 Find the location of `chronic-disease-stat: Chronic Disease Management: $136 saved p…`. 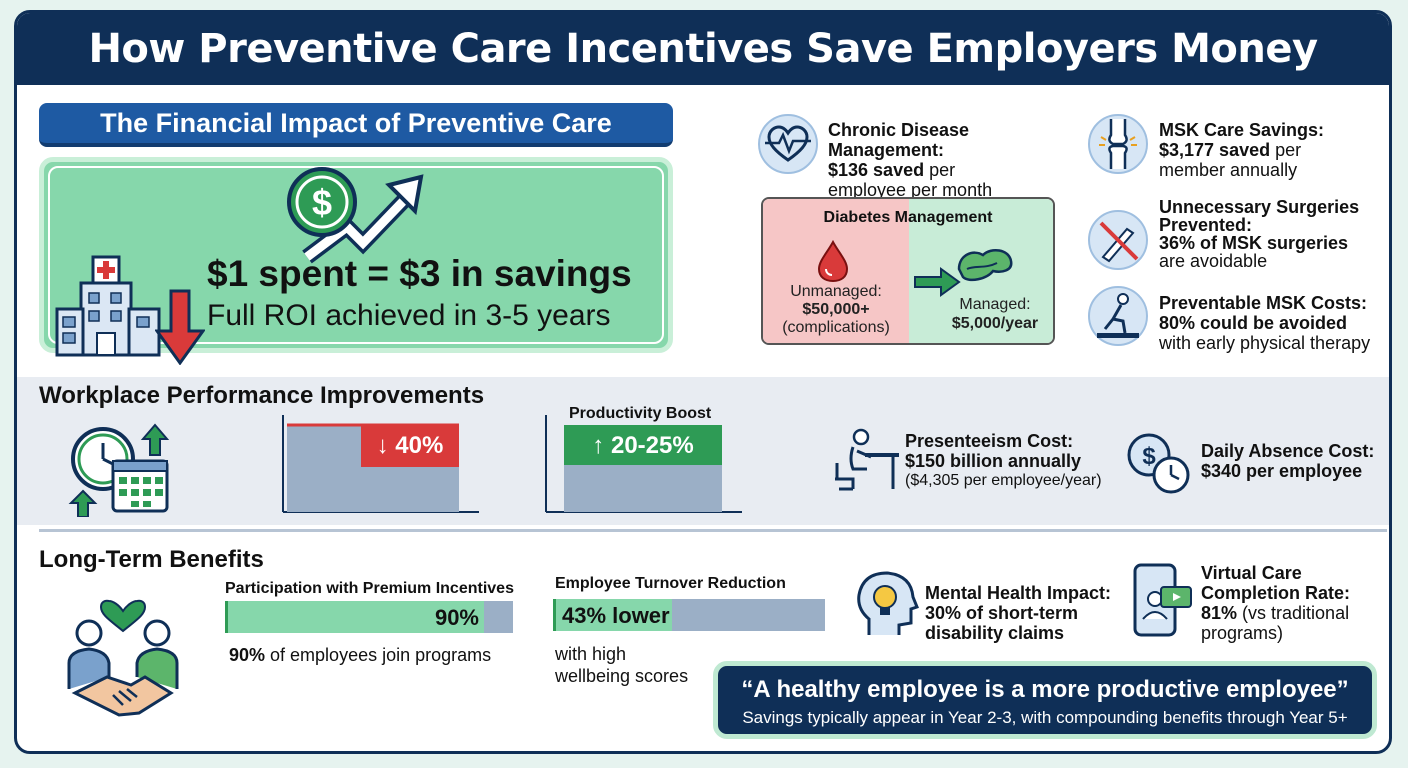

chronic-disease-stat: Chronic Disease Management: $136 saved p… is located at coordinates (958, 160).